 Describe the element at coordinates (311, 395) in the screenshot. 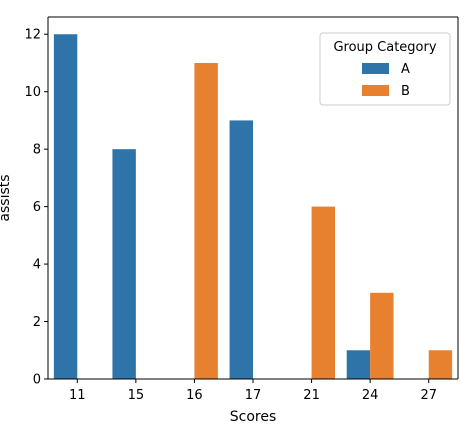

I see `x-tick-label: 21` at that location.